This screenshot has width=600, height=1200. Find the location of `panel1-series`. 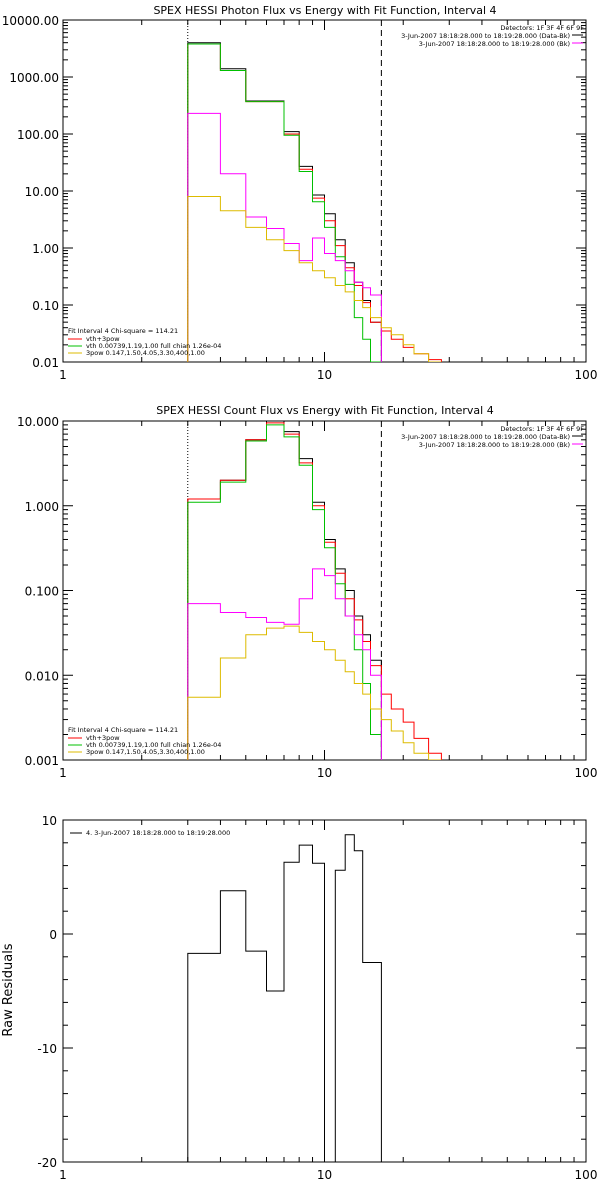

panel1-series is located at coordinates (314, 202).